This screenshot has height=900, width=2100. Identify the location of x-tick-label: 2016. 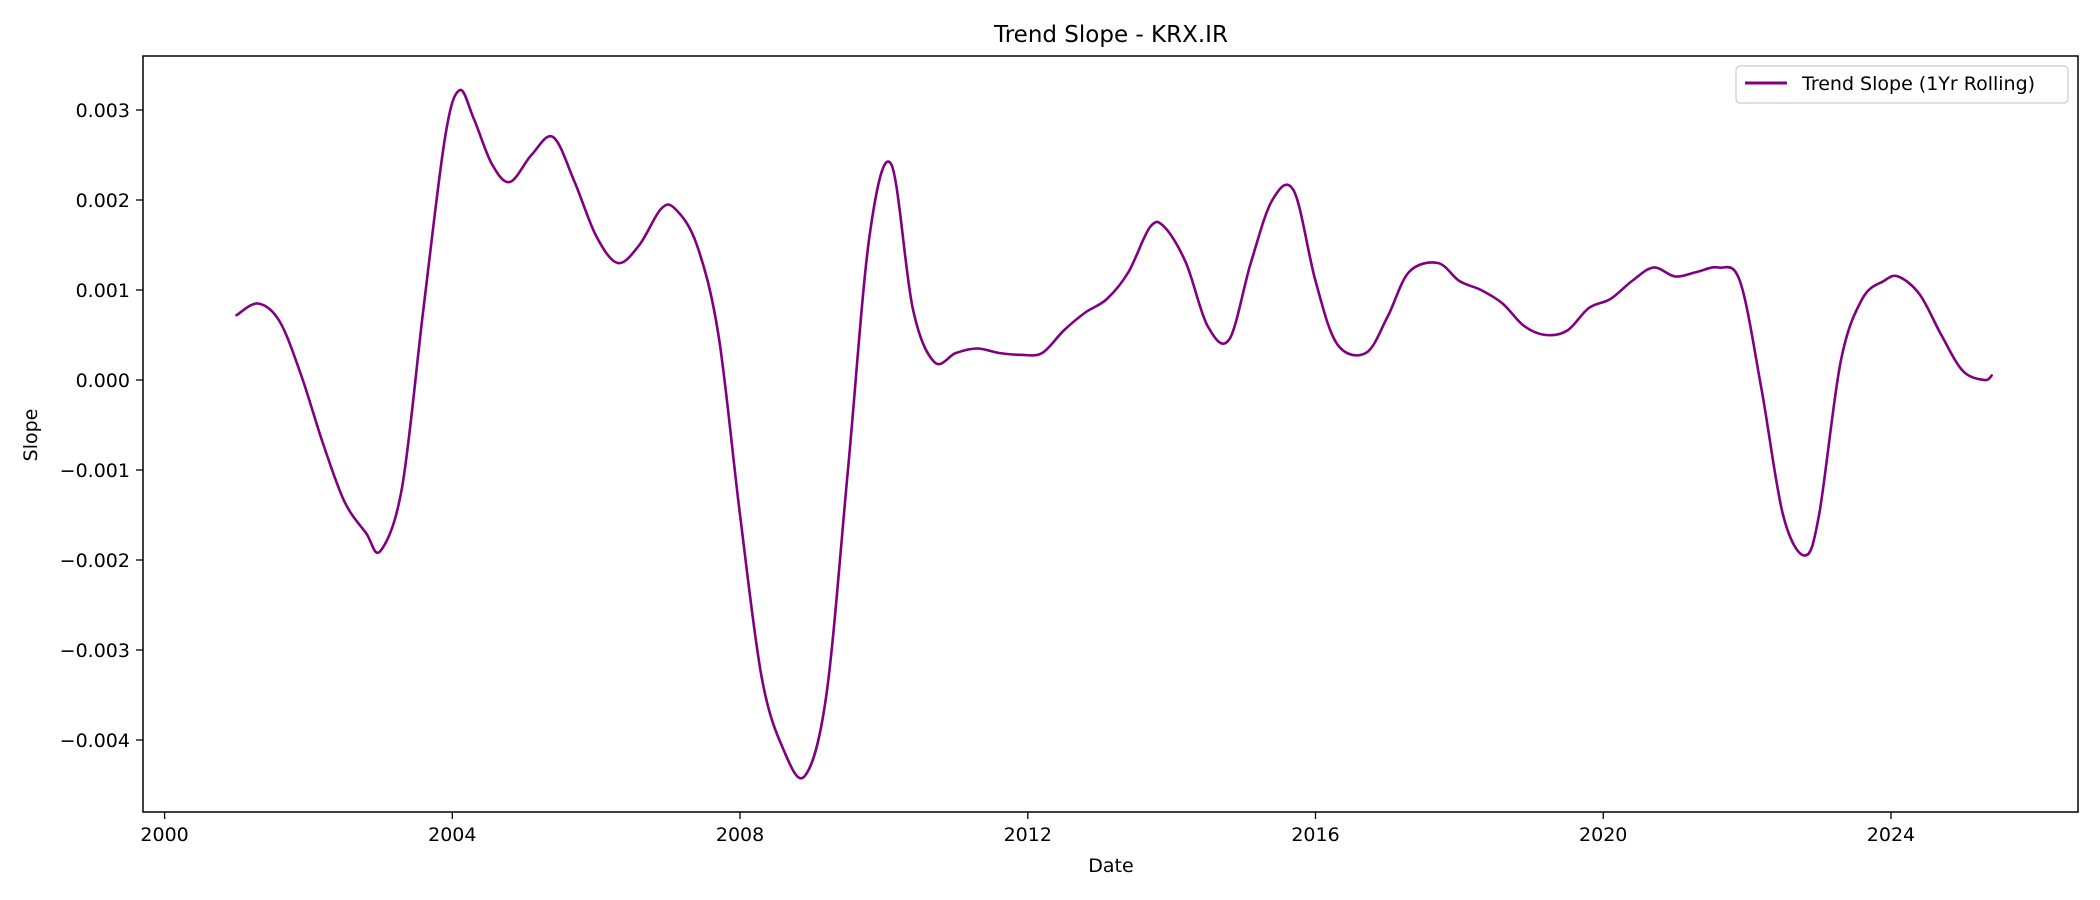
(1315, 835).